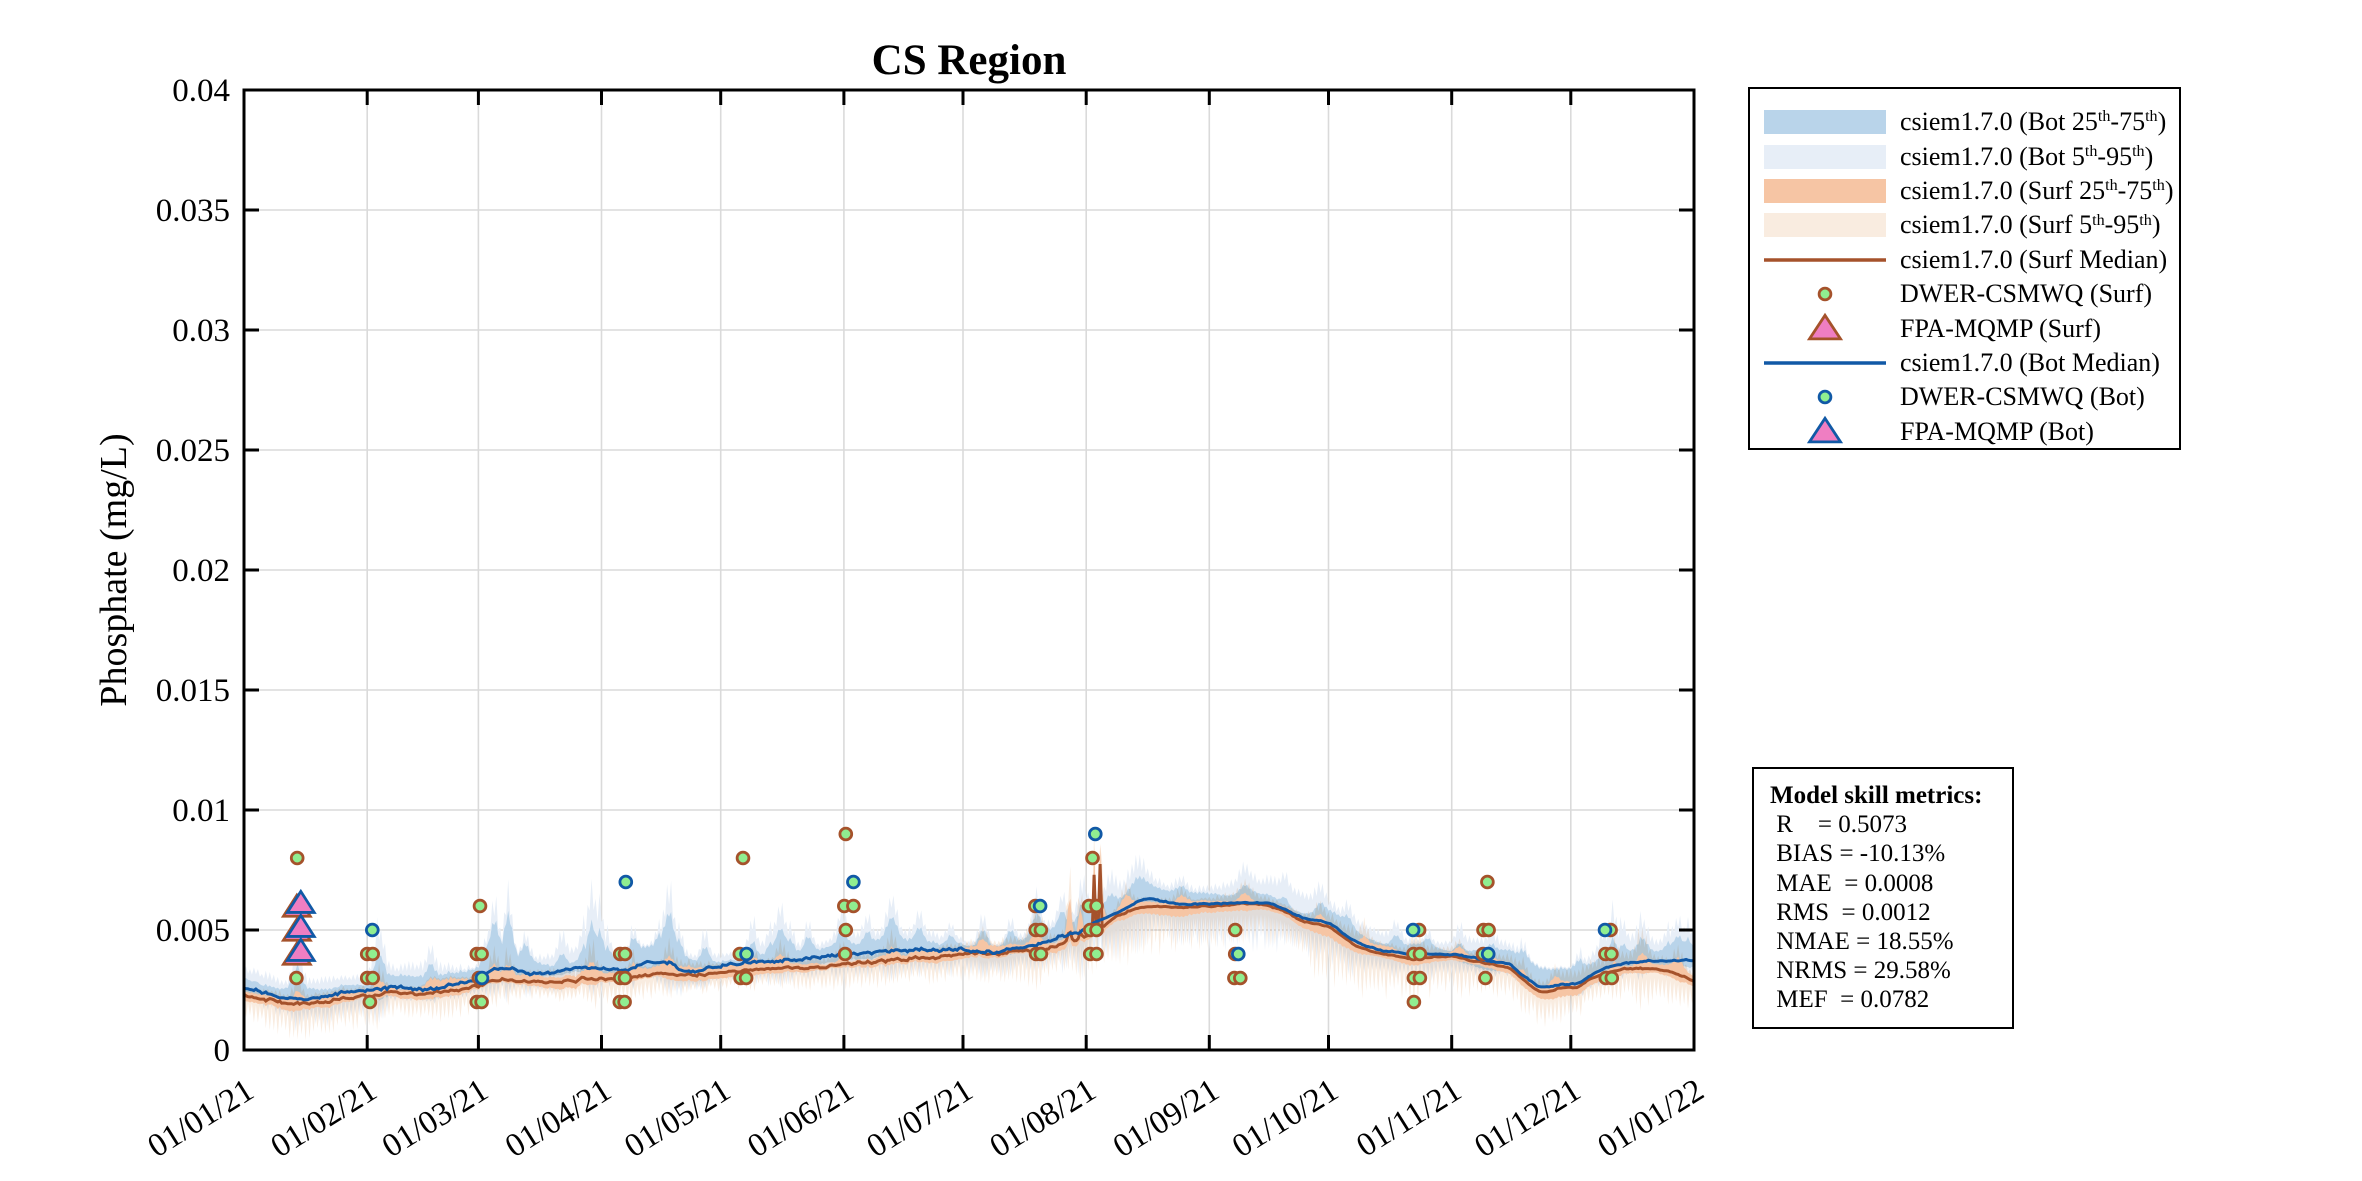 This screenshot has width=2362, height=1181. I want to click on y-tick-label: 0.015, so click(193, 691).